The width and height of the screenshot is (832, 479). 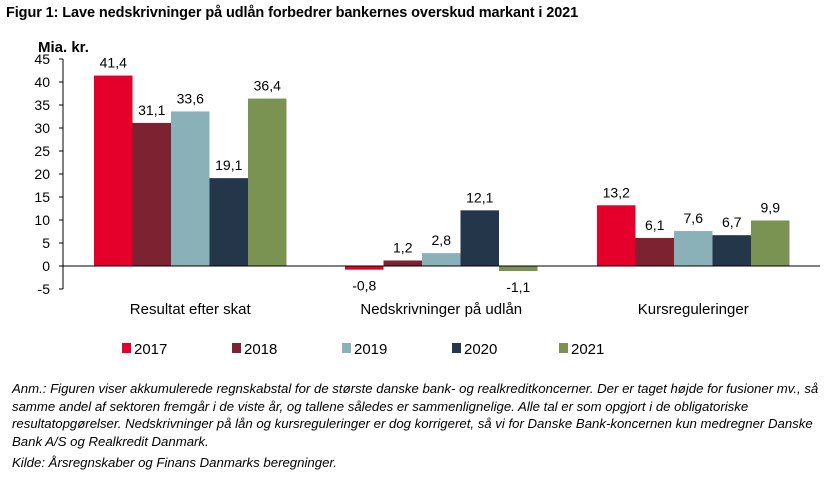 I want to click on category-label: Resultat efter skat, so click(x=191, y=309).